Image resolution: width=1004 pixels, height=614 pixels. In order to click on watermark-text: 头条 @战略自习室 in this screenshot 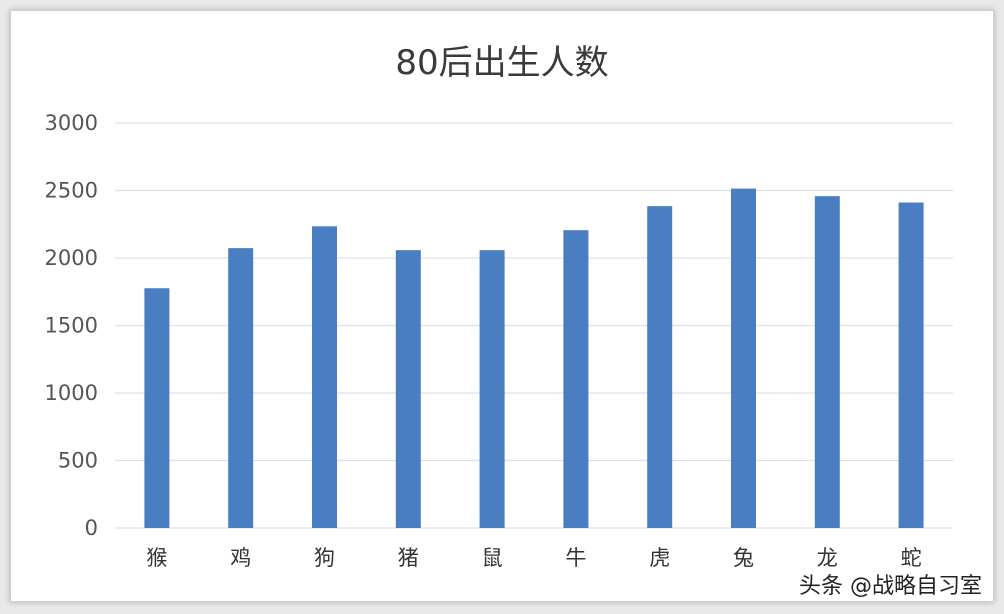, I will do `click(890, 586)`.